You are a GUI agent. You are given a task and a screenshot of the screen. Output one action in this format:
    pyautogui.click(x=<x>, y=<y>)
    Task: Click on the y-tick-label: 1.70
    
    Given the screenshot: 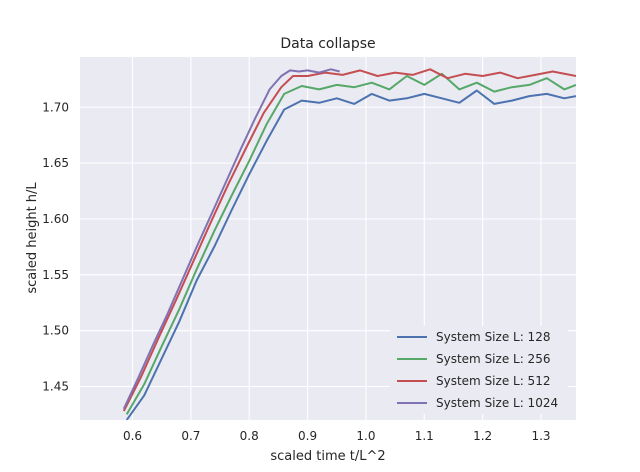 What is the action you would take?
    pyautogui.click(x=55, y=107)
    